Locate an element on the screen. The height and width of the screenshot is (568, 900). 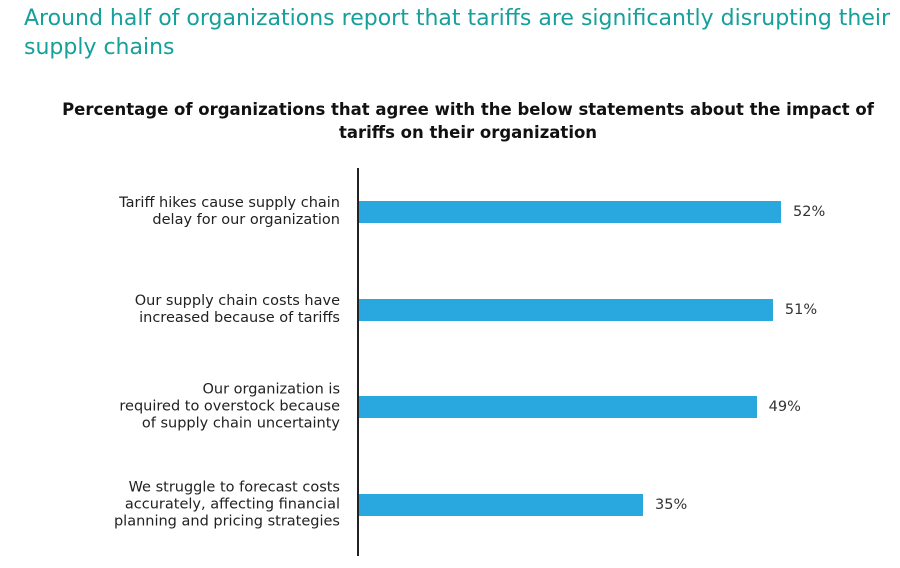
value-label: 49% is located at coordinates (784, 407).